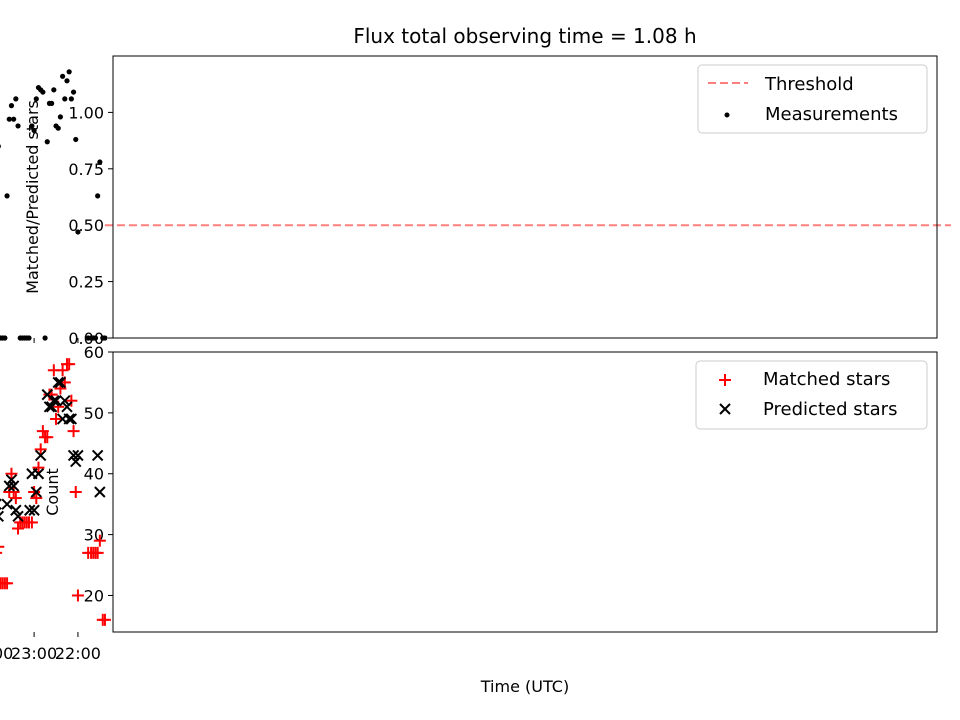  What do you see at coordinates (34, 653) in the screenshot?
I see `count-x-tick-label: 23:00` at bounding box center [34, 653].